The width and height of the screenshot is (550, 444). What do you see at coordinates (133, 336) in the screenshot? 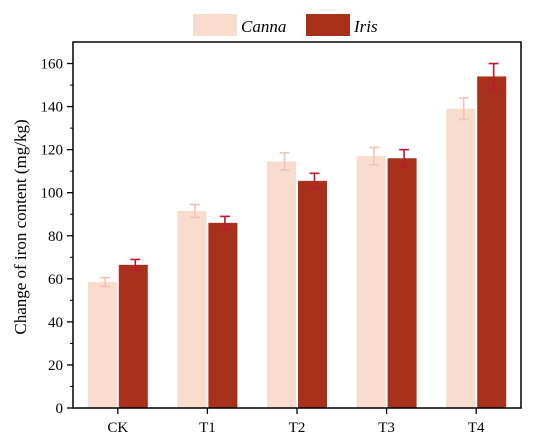
I see `bar-iris-ck` at bounding box center [133, 336].